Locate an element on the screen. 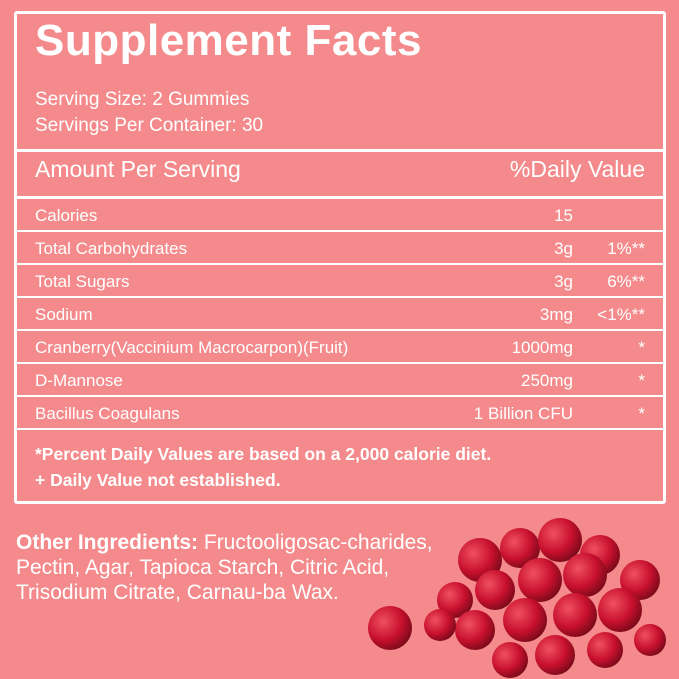 This screenshot has height=679, width=679. nutrient-daily-value: 1%** is located at coordinates (626, 248).